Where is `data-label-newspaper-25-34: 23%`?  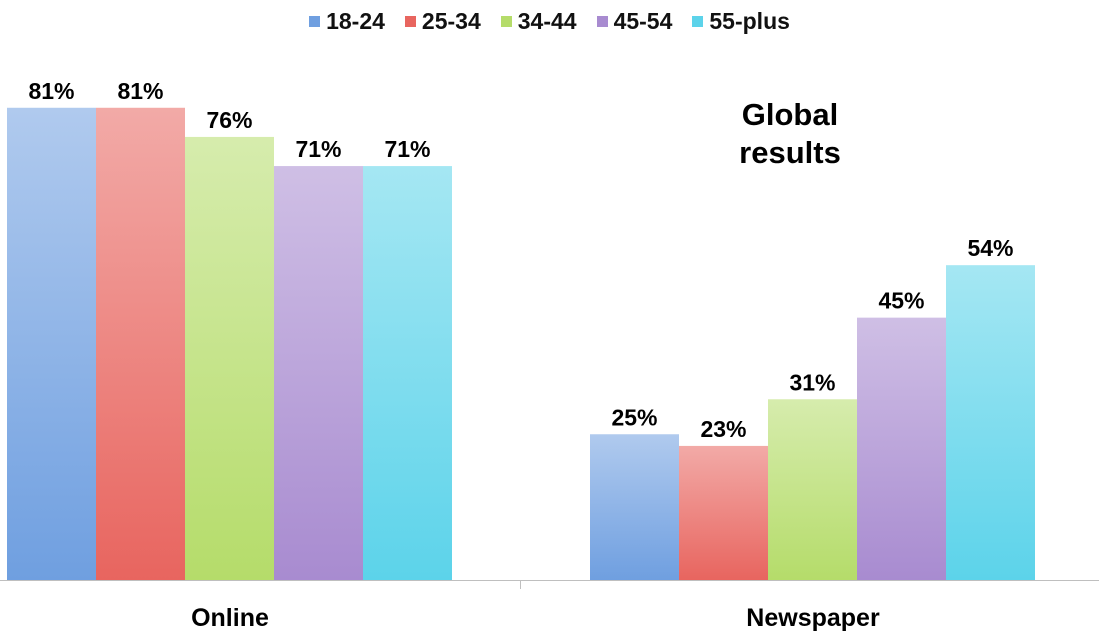 data-label-newspaper-25-34: 23% is located at coordinates (723, 429).